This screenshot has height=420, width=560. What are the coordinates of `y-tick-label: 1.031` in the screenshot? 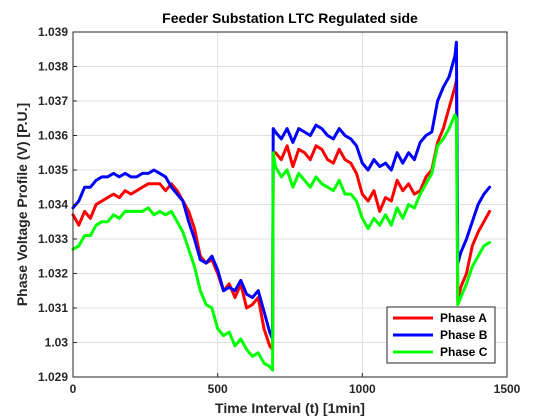 It's located at (53, 308).